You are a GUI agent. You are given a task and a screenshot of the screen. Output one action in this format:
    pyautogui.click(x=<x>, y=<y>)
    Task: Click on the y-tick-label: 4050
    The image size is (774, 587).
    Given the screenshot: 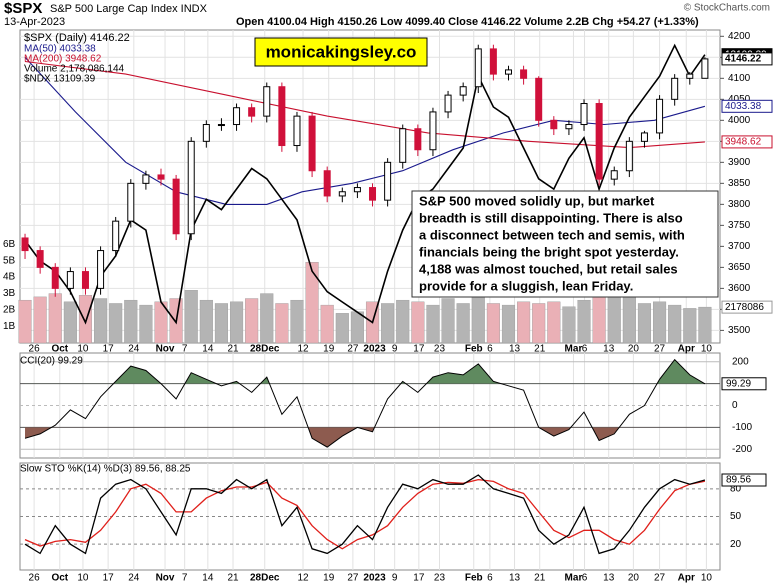 What is the action you would take?
    pyautogui.click(x=739, y=99)
    